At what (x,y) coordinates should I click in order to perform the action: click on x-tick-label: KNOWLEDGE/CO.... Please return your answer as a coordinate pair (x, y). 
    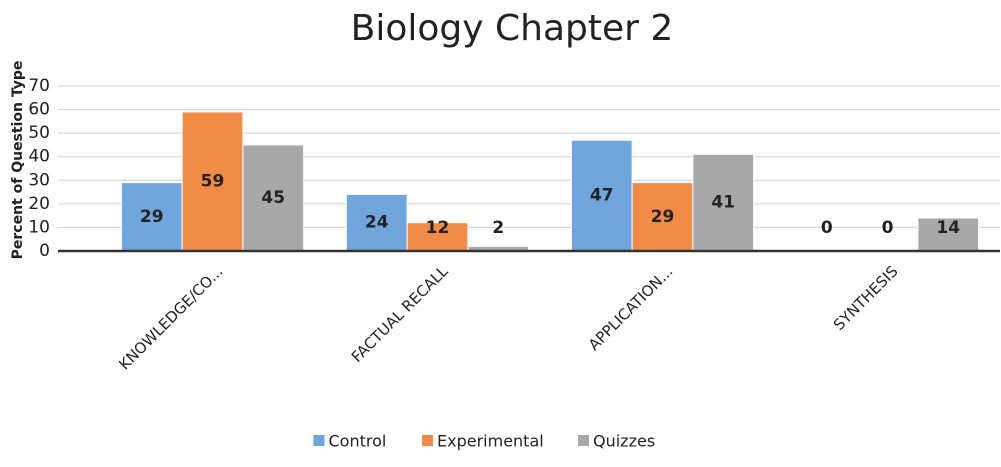
    Looking at the image, I should click on (170, 317).